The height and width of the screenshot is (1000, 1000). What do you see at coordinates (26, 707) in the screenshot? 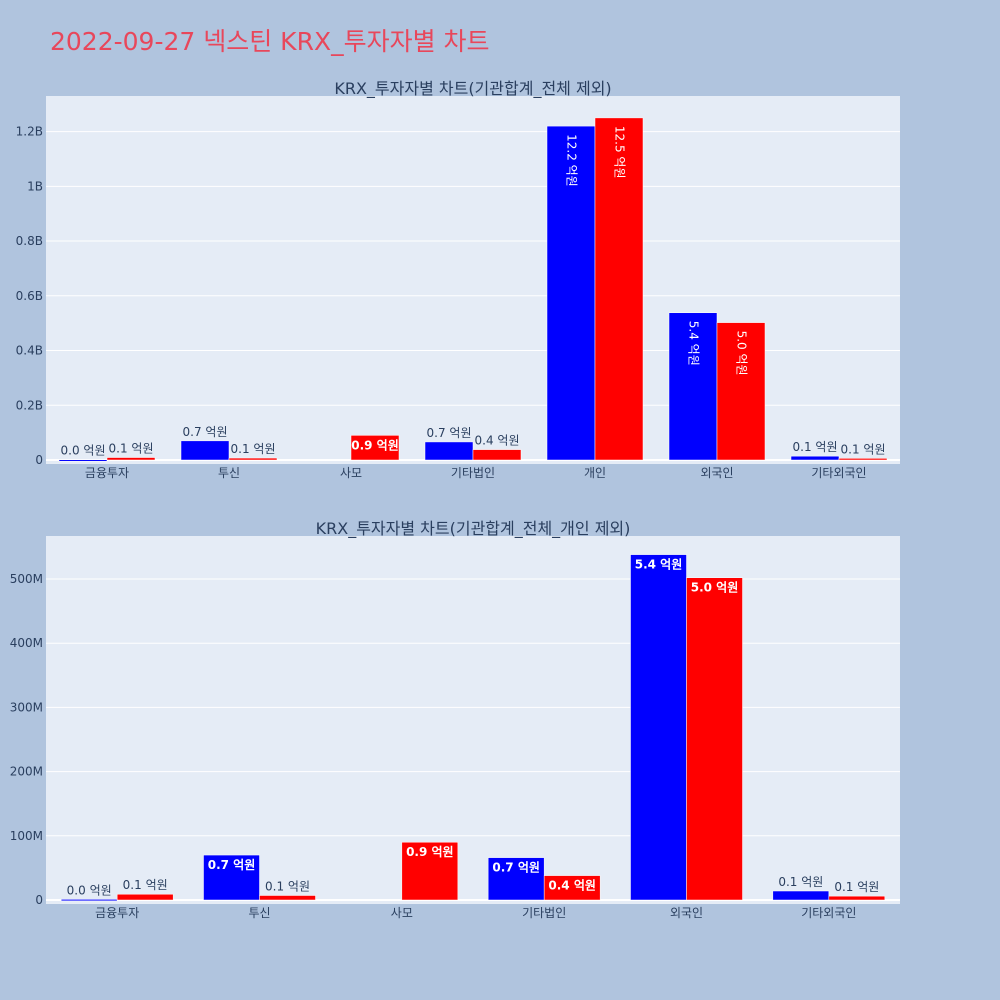
I see `y-tick-label: 300M` at bounding box center [26, 707].